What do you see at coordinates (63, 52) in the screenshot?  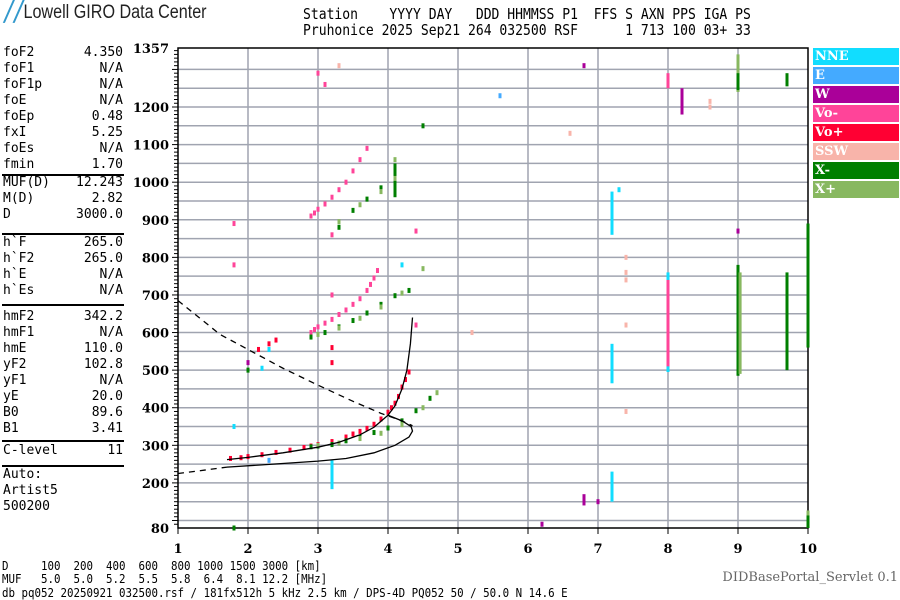 I see `param-row: foF2 4.350` at bounding box center [63, 52].